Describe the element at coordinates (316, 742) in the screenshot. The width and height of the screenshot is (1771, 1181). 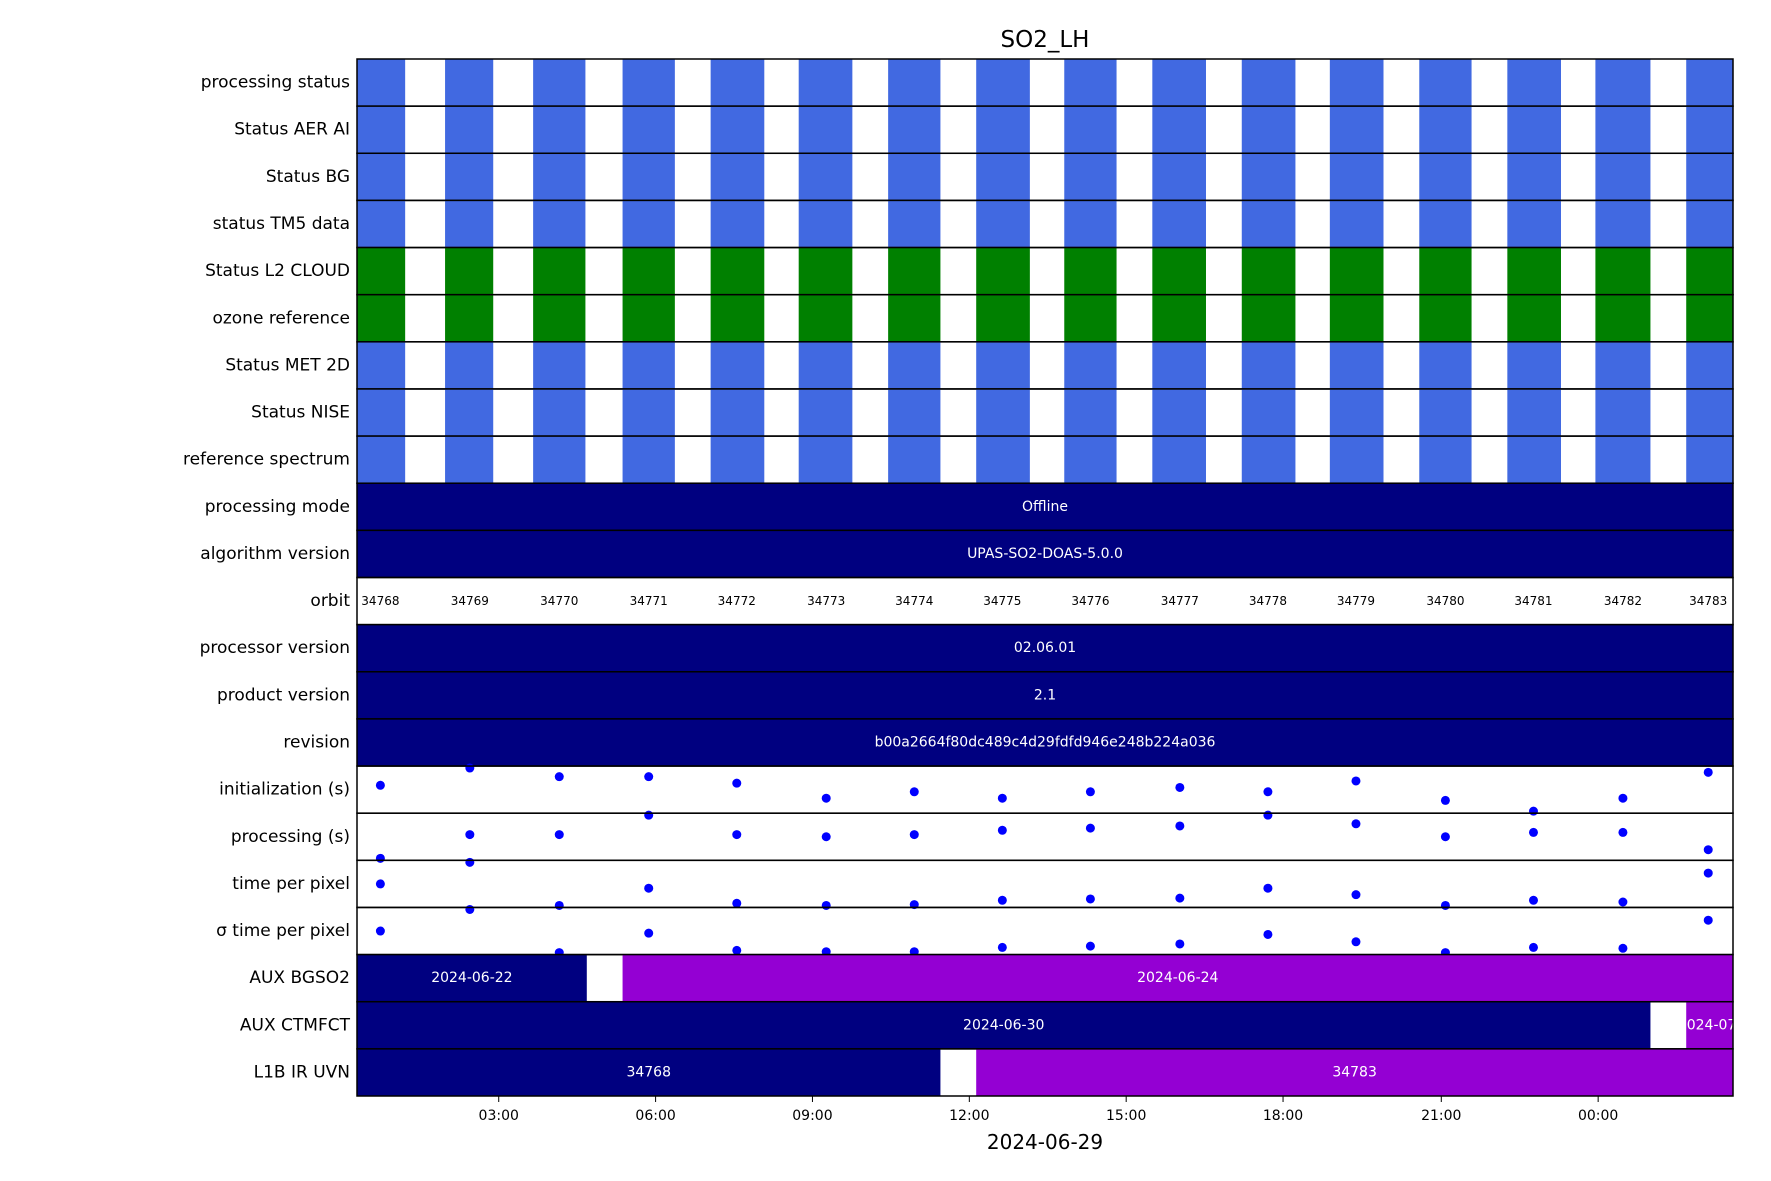
I see `row-label: revision` at that location.